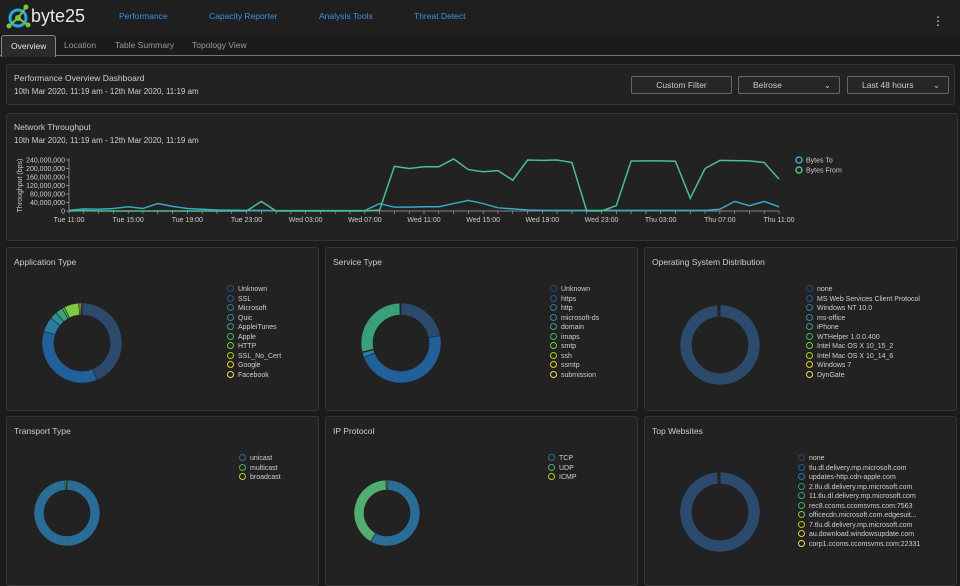 This screenshot has height=586, width=960. What do you see at coordinates (80, 45) in the screenshot?
I see `tab-location: Location` at bounding box center [80, 45].